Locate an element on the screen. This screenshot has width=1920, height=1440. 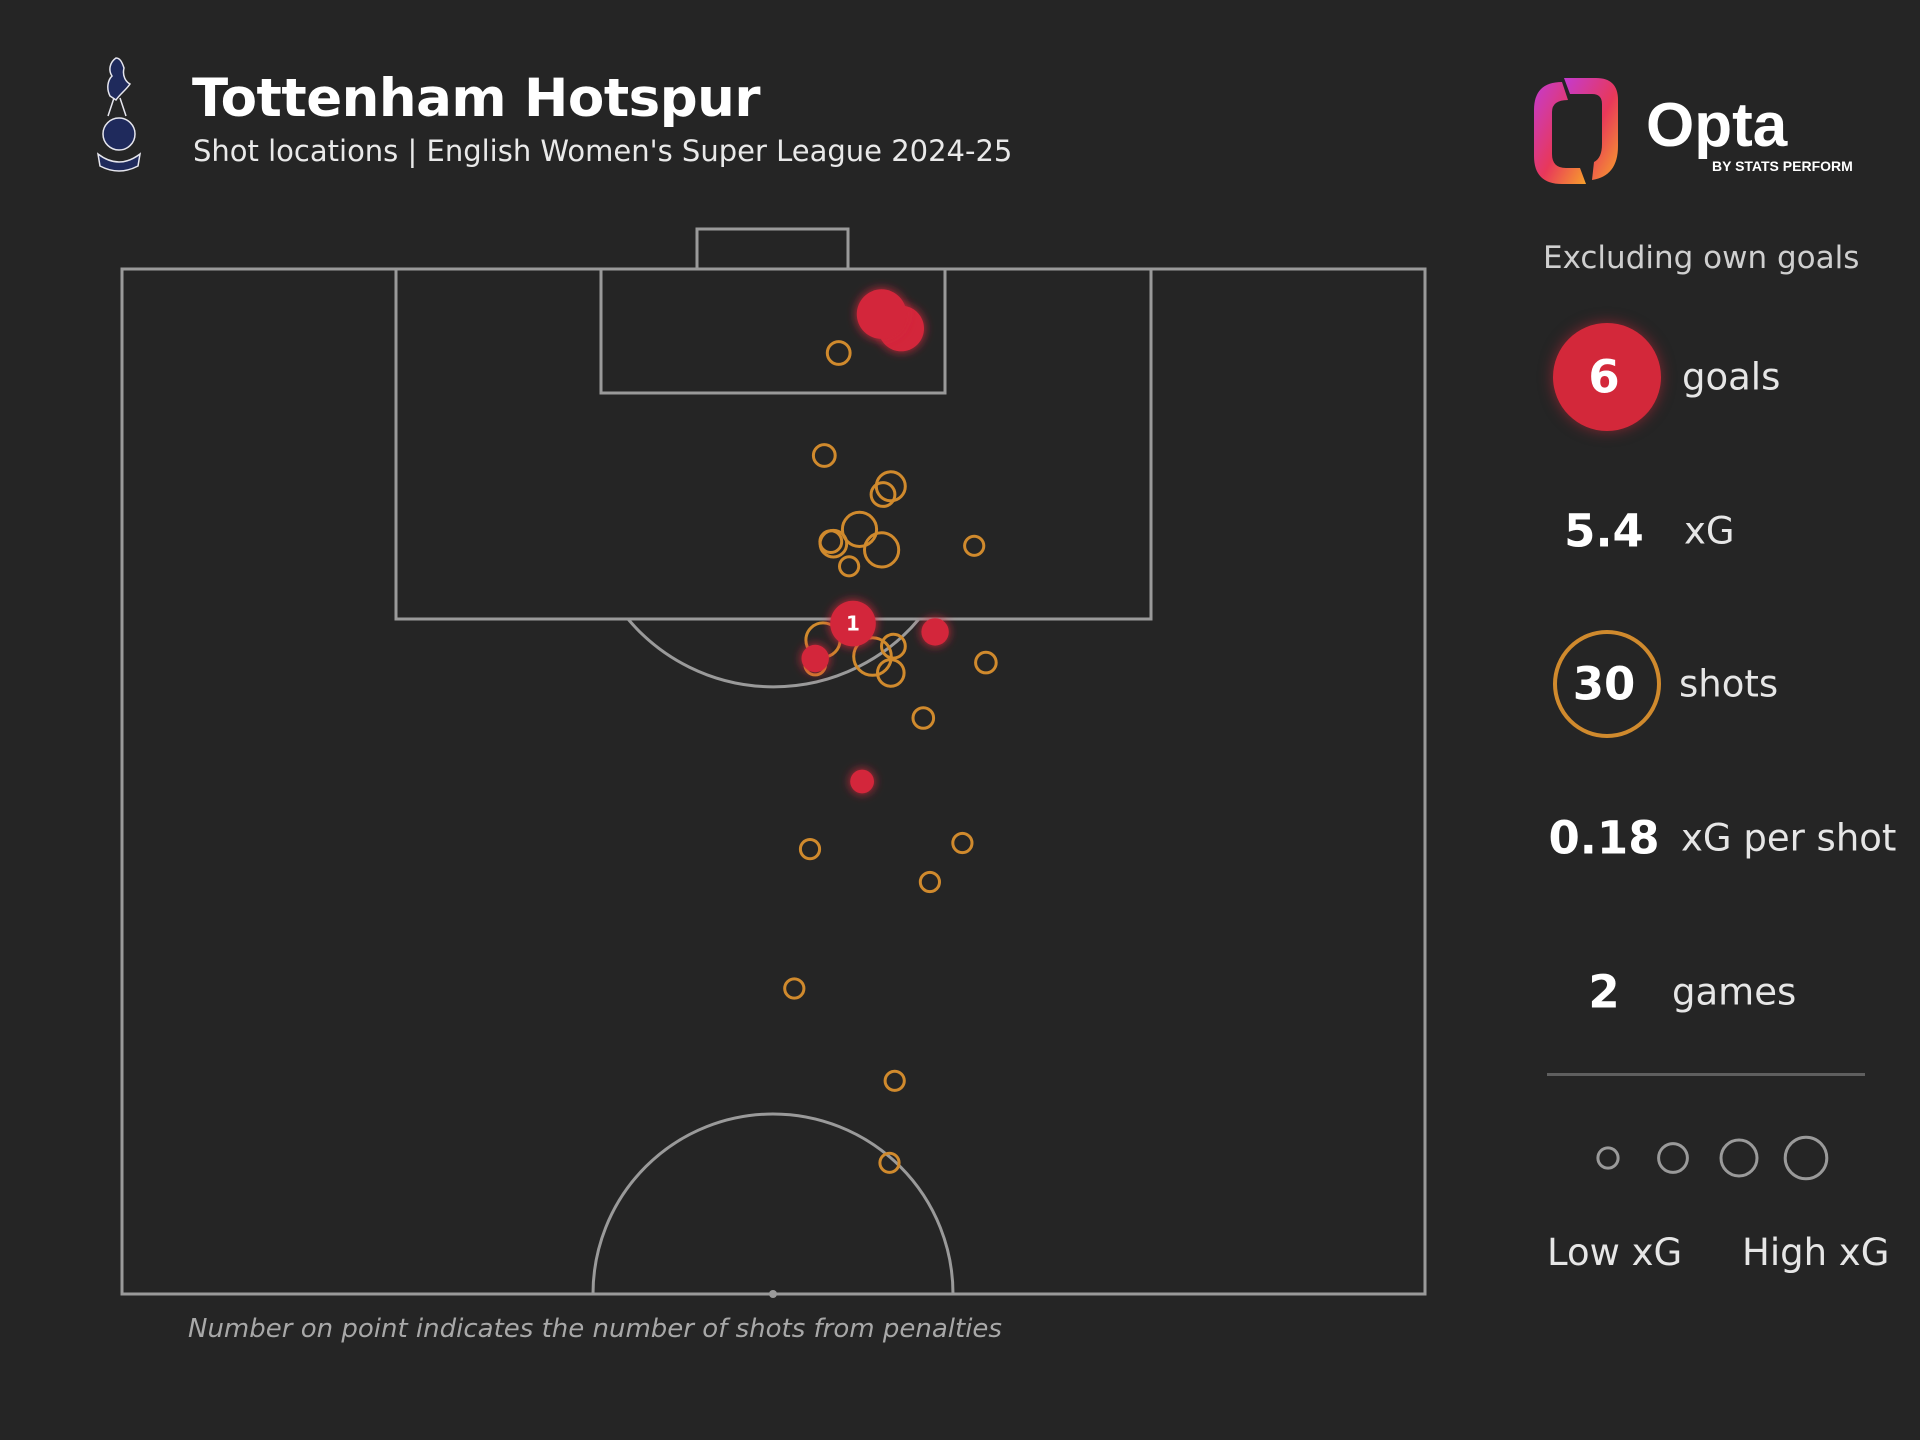
exclusion-note: Excluding own goals is located at coordinates (1701, 258).